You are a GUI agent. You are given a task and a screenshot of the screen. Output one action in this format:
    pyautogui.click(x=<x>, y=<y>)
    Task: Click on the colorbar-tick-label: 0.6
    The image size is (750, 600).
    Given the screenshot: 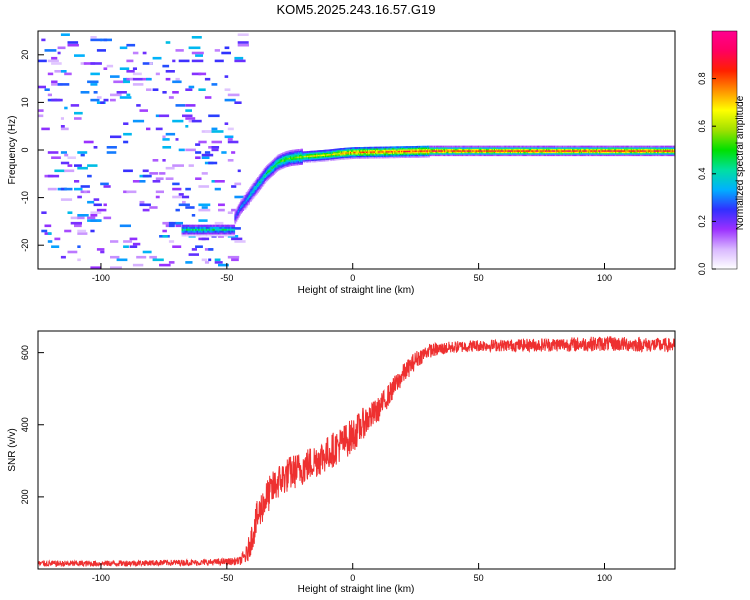 What is the action you would take?
    pyautogui.click(x=702, y=126)
    